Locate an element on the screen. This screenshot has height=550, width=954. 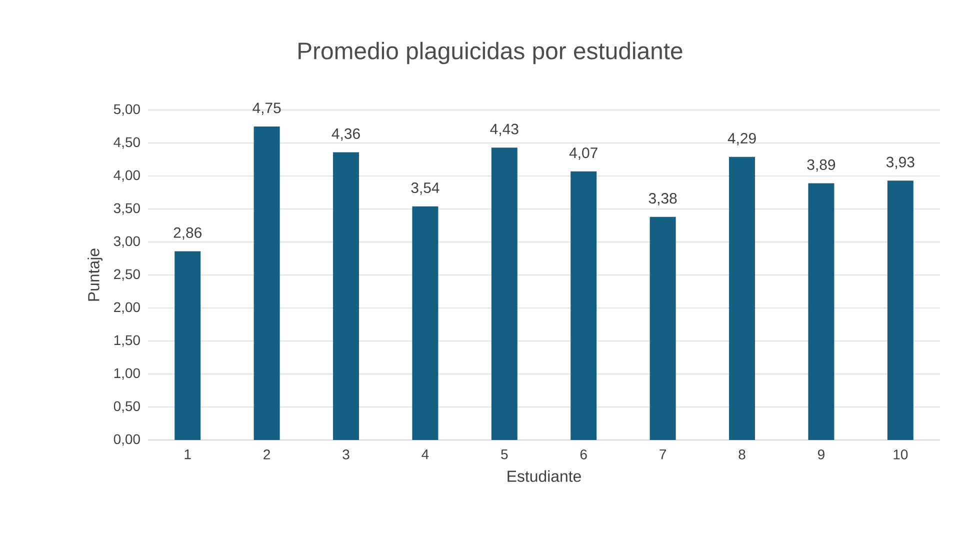
data-label: 4,75 is located at coordinates (266, 108).